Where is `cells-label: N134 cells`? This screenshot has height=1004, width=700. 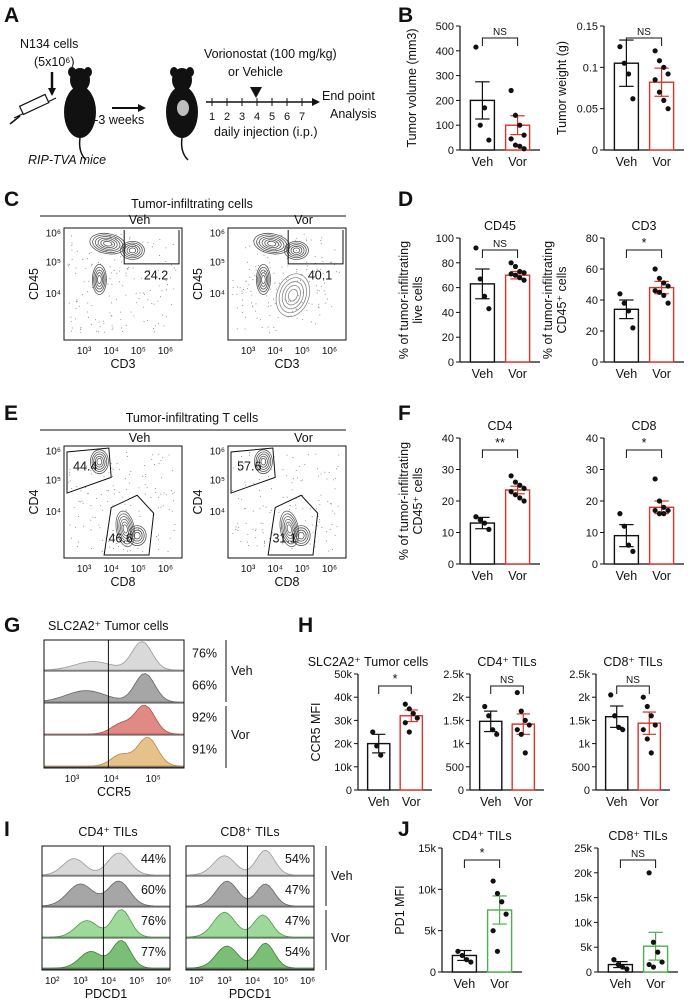 cells-label: N134 cells is located at coordinates (49, 44).